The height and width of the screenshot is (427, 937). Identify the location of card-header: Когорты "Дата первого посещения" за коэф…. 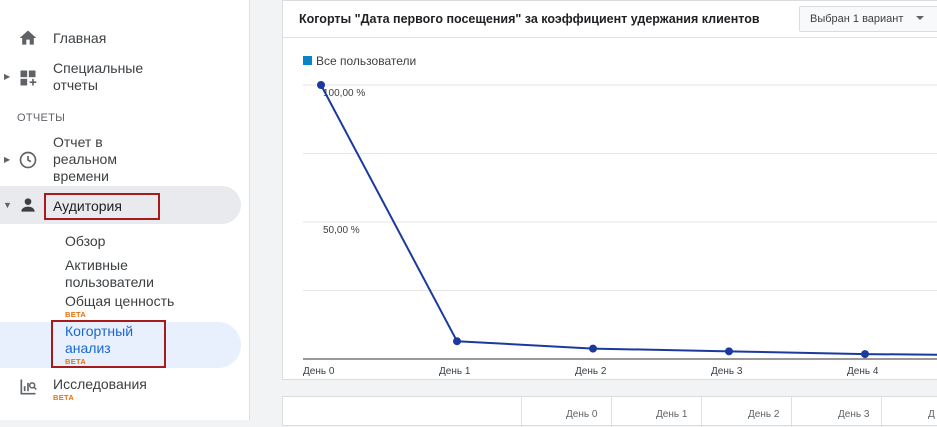
(610, 19).